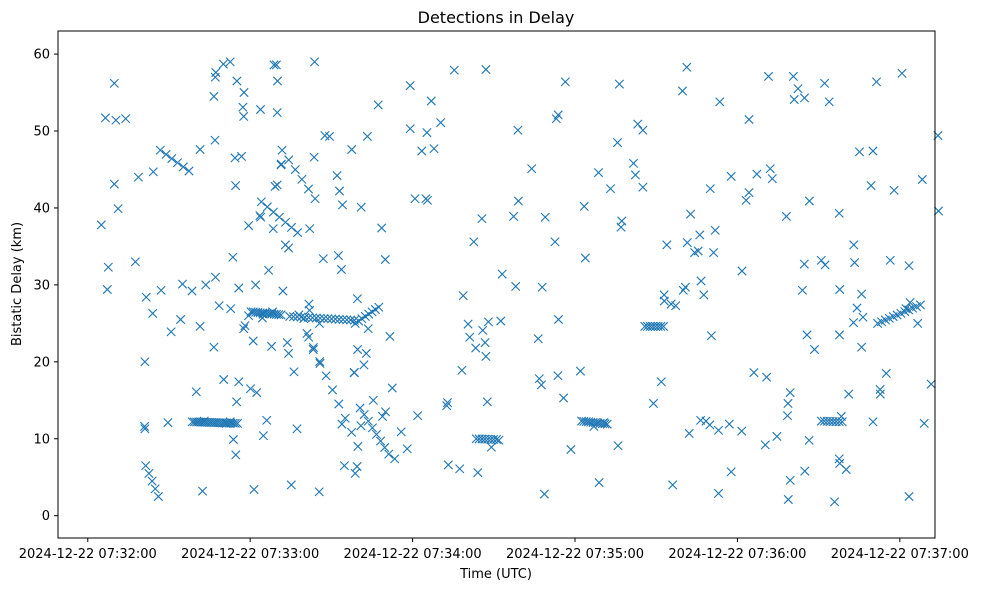 This screenshot has width=986, height=590. I want to click on x-tick-label: 2024-12-22 07:35:00, so click(575, 554).